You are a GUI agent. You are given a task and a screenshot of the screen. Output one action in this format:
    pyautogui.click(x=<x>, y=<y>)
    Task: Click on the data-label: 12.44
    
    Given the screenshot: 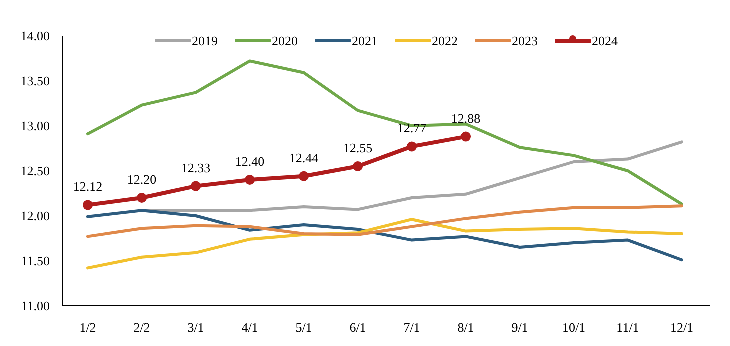 What is the action you would take?
    pyautogui.click(x=304, y=158)
    